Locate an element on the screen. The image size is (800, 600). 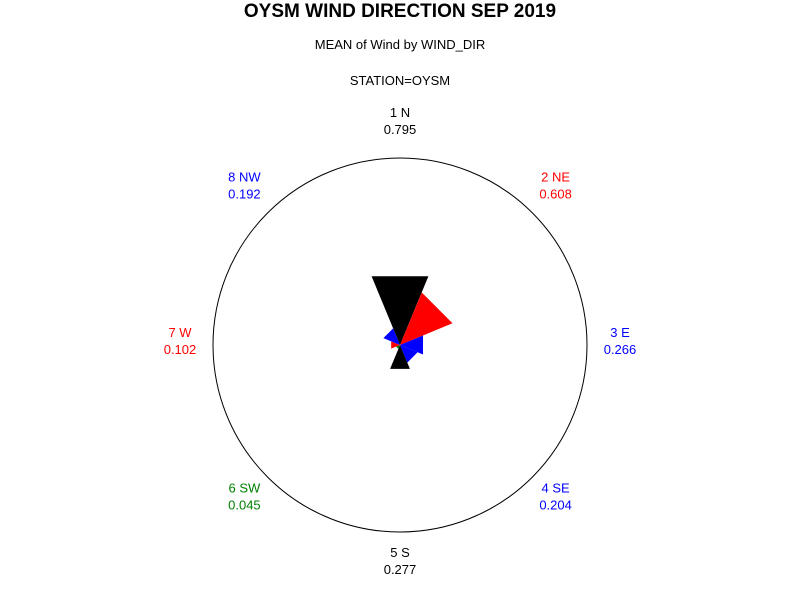
wedge-1-n is located at coordinates (400, 310).